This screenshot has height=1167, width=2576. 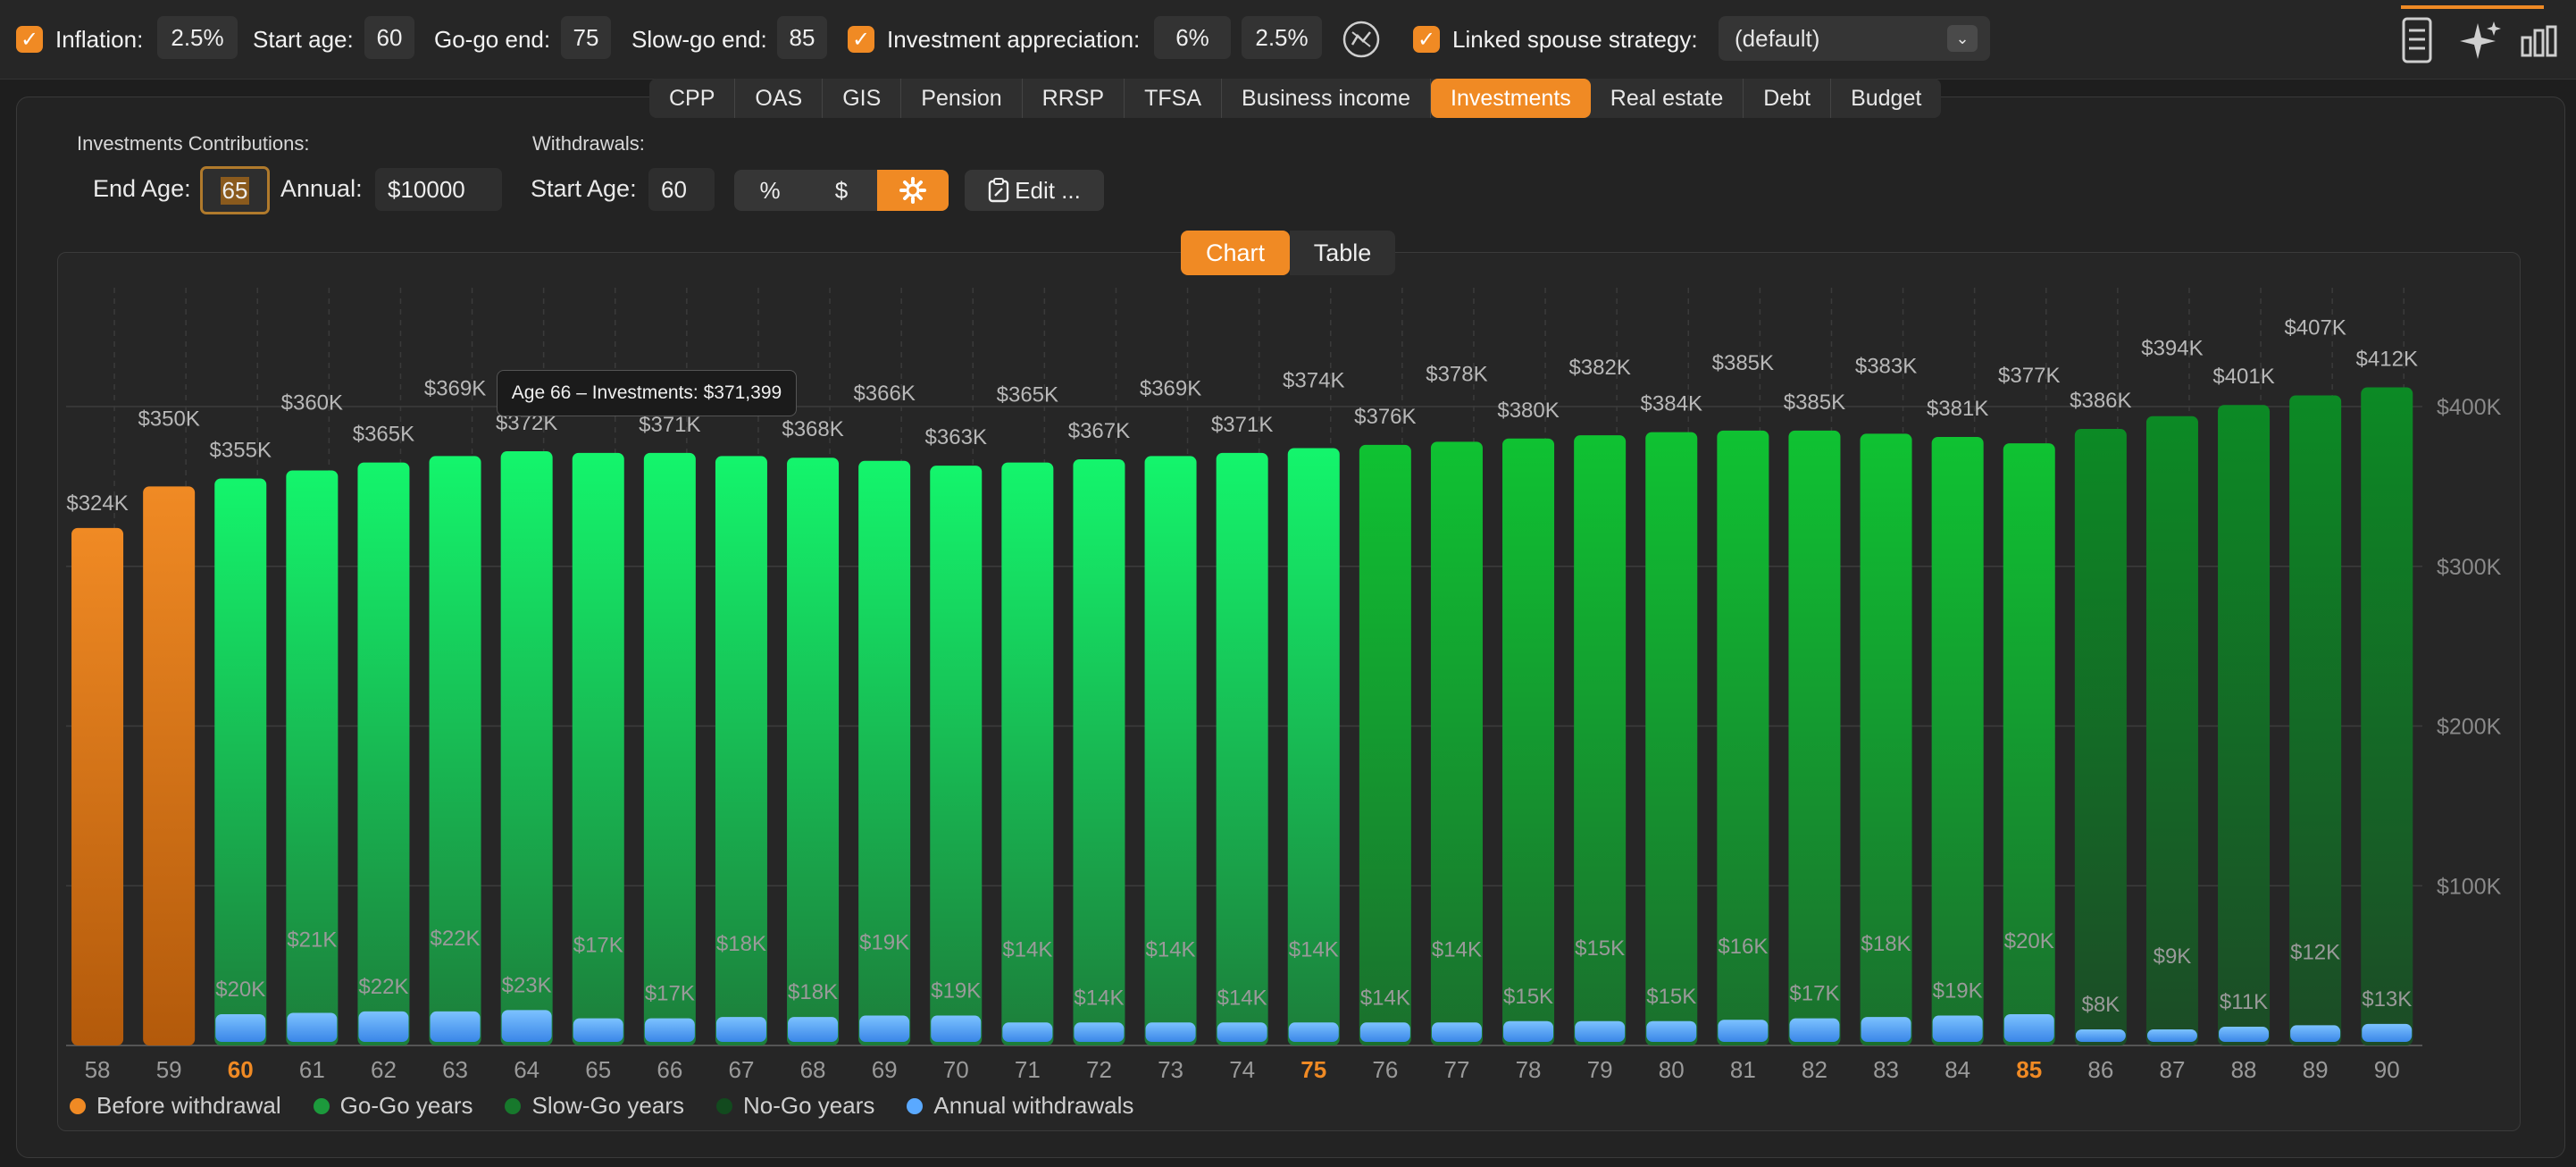 I want to click on sparkles-icon, so click(x=2480, y=40).